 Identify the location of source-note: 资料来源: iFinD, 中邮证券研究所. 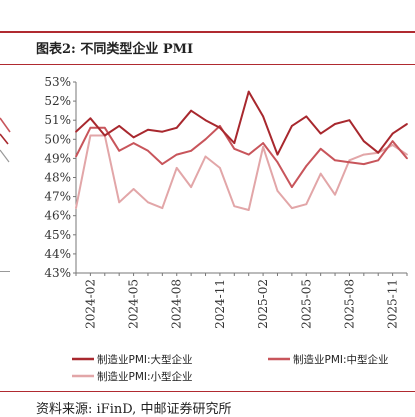
(134, 409).